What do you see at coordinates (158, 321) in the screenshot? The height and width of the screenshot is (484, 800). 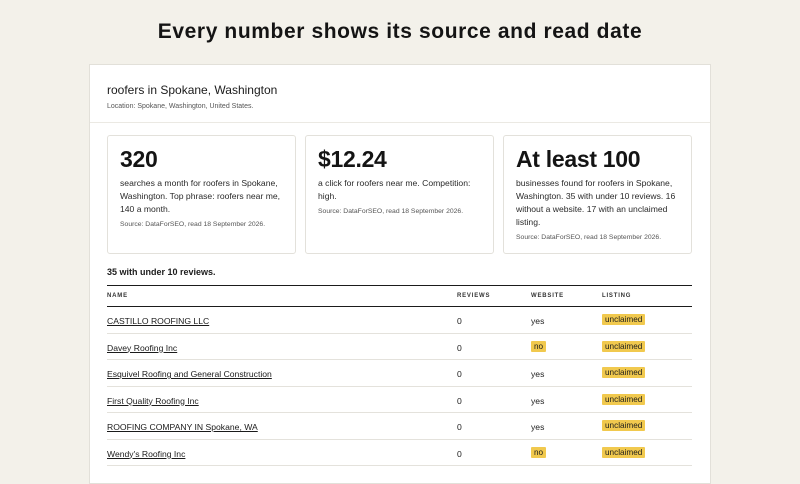 I see `business-name-link: CASTILLO ROOFING LLC` at bounding box center [158, 321].